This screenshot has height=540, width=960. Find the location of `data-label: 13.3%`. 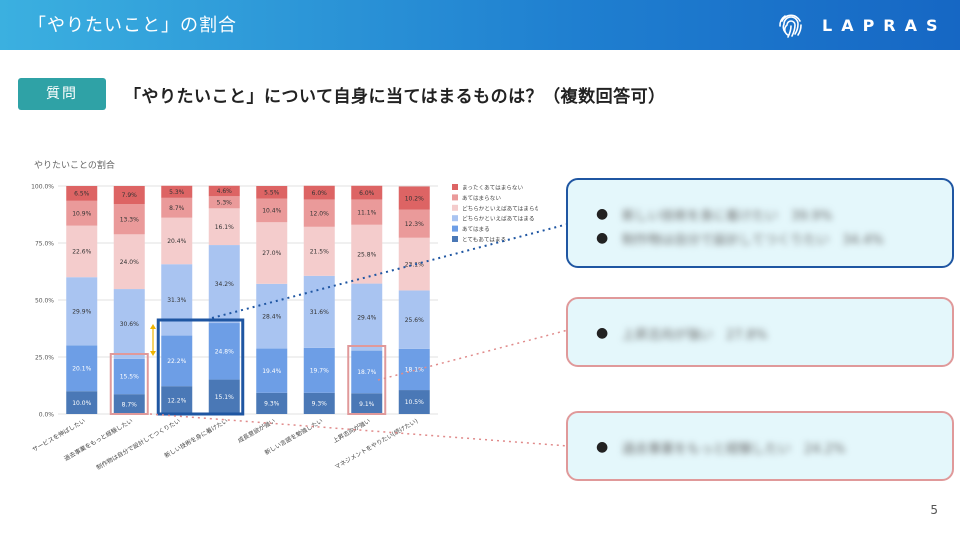

data-label: 13.3% is located at coordinates (129, 219).